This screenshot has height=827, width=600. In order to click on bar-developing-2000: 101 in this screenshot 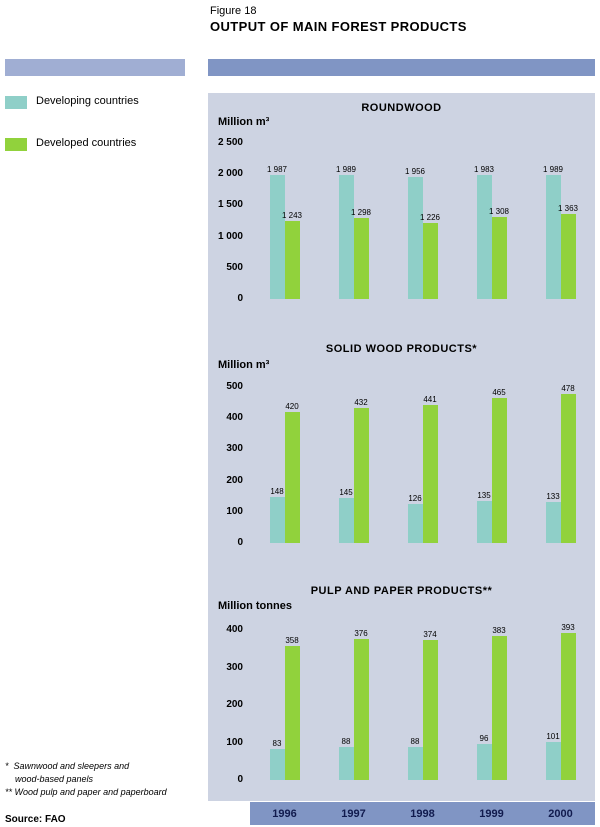, I will do `click(553, 756)`.